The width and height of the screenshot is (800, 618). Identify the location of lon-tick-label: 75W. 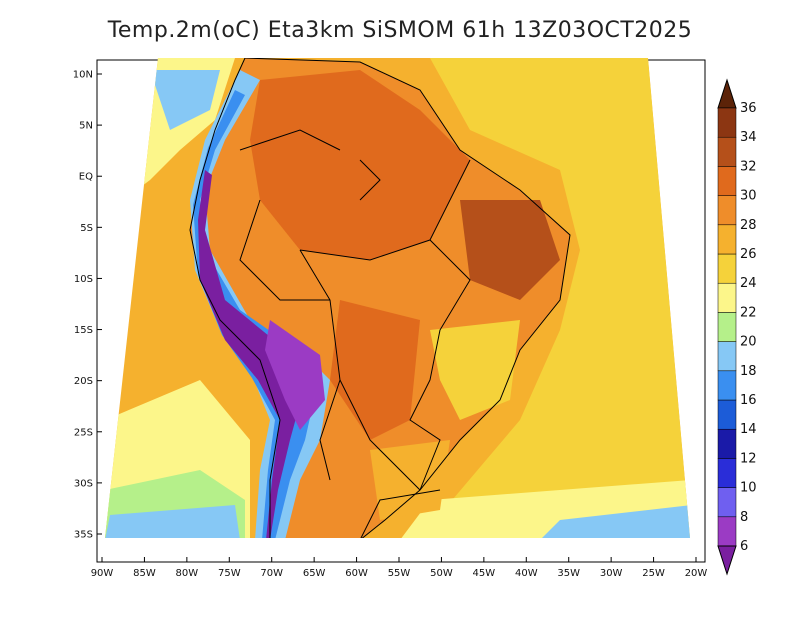
(229, 573).